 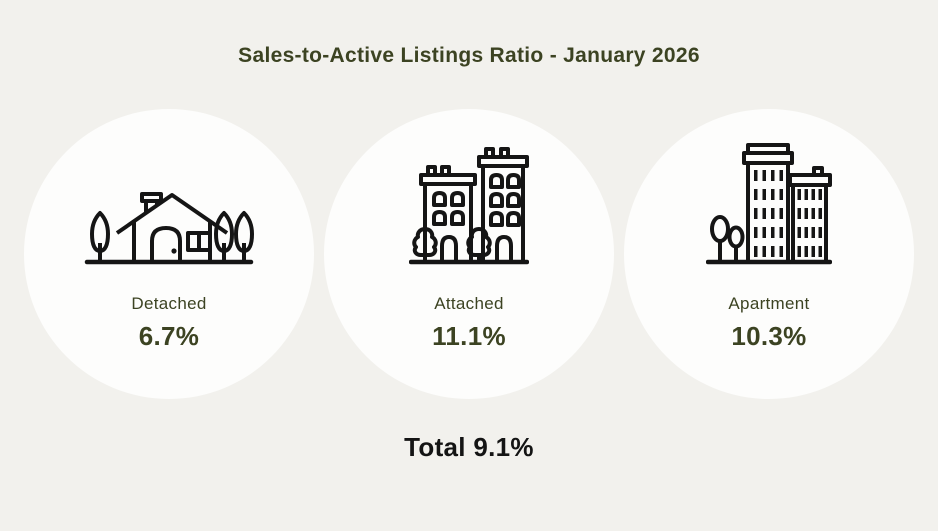 I want to click on detached-value: 6.7%, so click(x=169, y=336).